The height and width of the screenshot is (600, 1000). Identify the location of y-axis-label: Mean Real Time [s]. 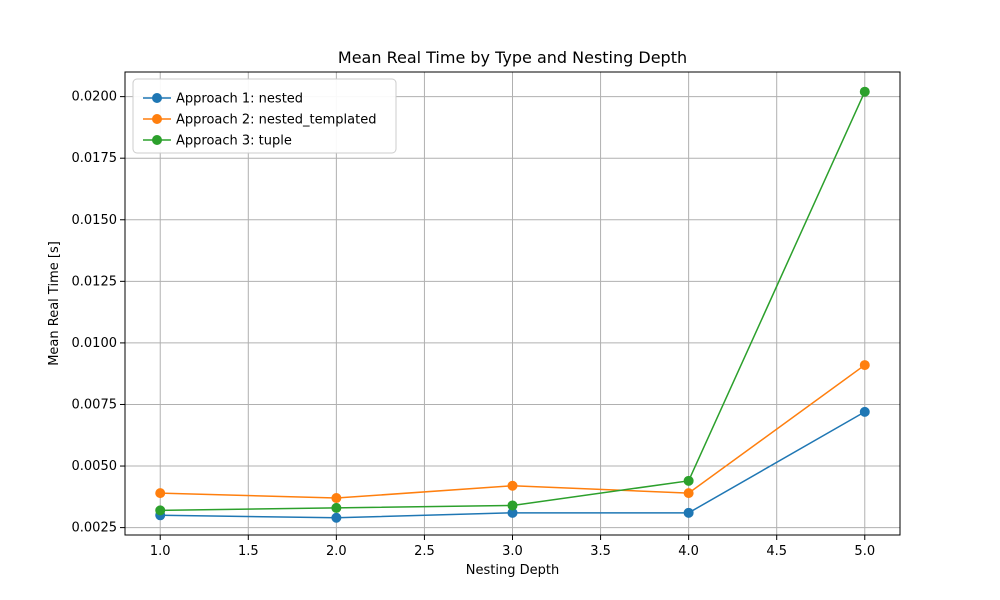
(54, 303).